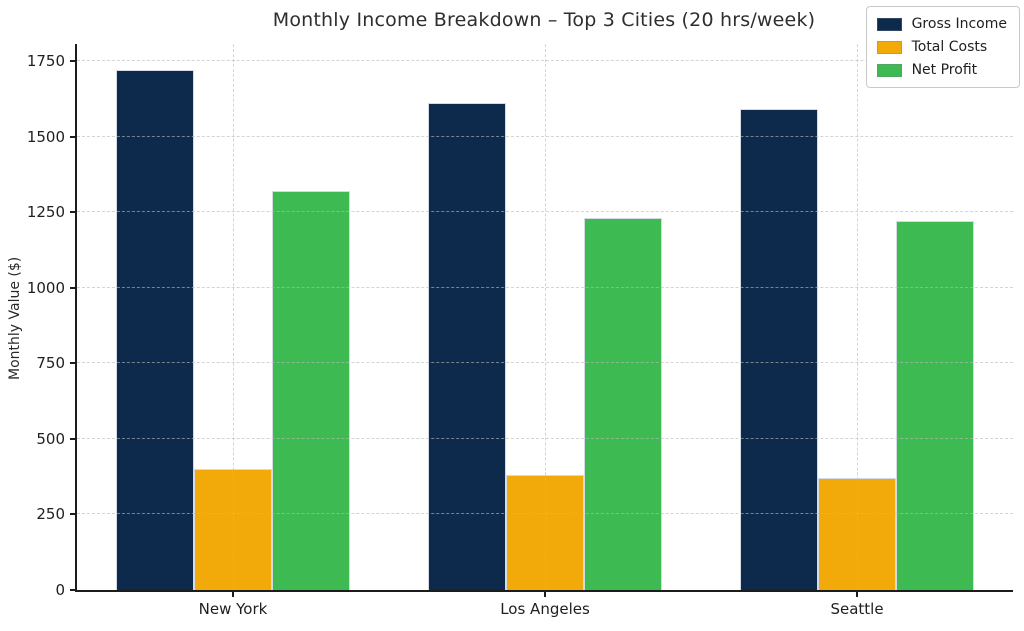 This screenshot has height=631, width=1024. I want to click on y-tick-label: 750, so click(50, 363).